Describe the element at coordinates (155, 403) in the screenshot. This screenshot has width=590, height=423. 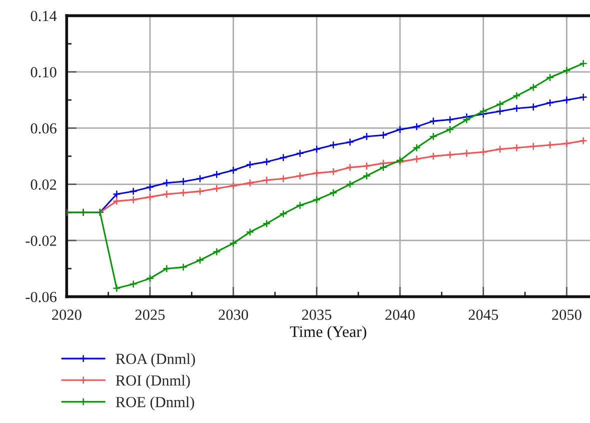
I see `legend-label: ROE (Dnml)` at that location.